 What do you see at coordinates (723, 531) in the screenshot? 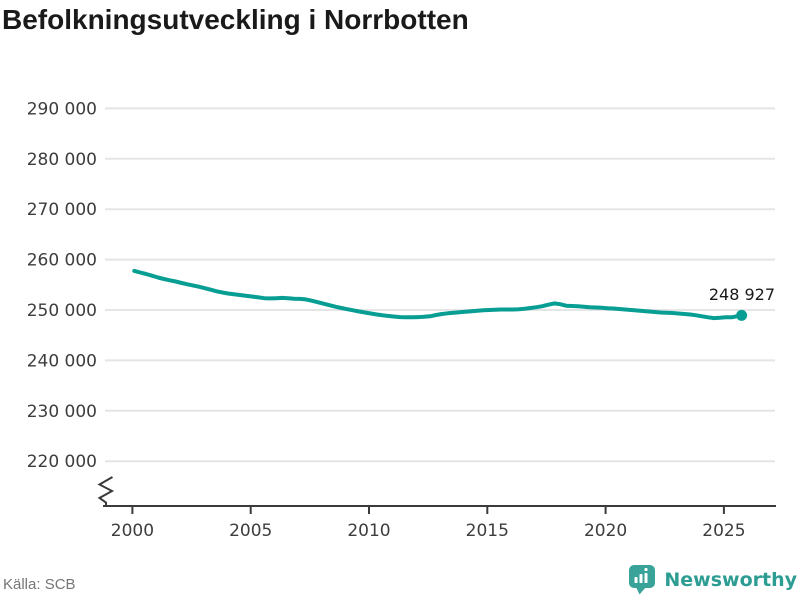
I see `x-tick-label: 2025` at bounding box center [723, 531].